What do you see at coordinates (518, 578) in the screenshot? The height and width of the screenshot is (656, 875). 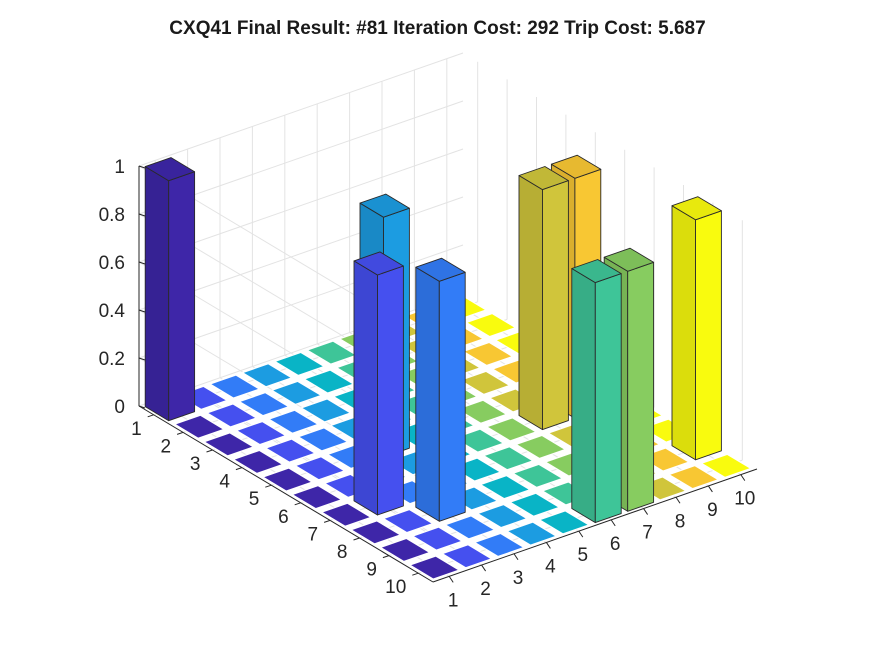 I see `x-tick-label: 3` at bounding box center [518, 578].